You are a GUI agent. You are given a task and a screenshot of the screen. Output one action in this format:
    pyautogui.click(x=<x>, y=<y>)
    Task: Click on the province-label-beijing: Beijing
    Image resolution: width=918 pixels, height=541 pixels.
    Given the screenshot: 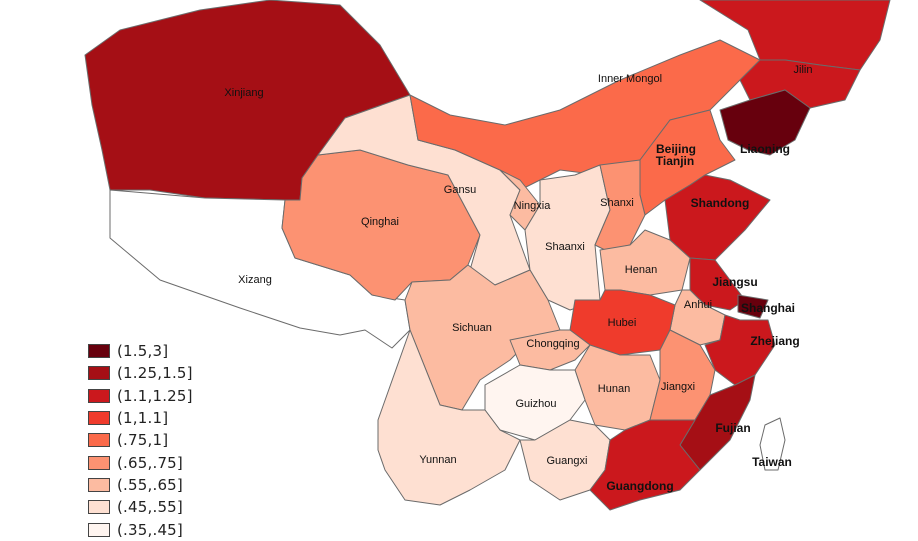 What is the action you would take?
    pyautogui.click(x=676, y=149)
    